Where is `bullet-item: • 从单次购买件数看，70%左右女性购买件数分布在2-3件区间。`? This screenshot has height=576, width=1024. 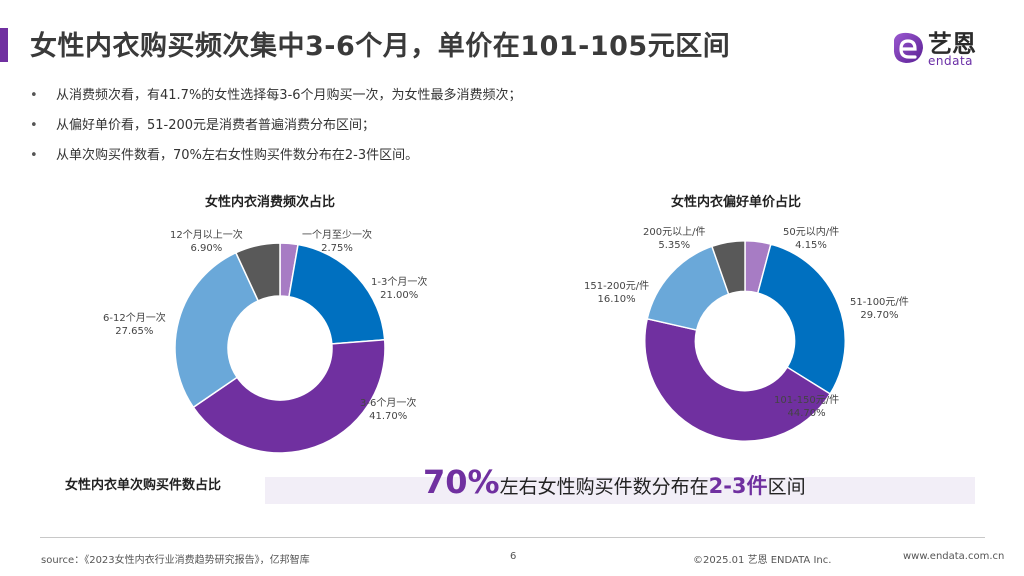
bullet-item: • 从单次购买件数看，70%左右女性购买件数分布在2-3件区间。 is located at coordinates (276, 161).